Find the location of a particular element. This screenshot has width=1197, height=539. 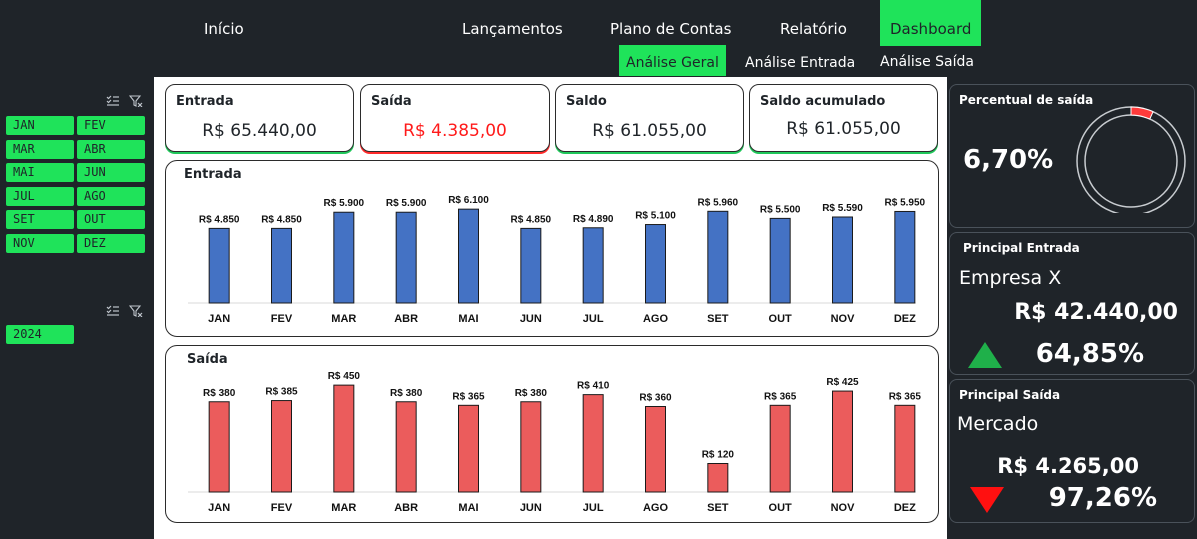

kpi-label: Saldo is located at coordinates (586, 101).